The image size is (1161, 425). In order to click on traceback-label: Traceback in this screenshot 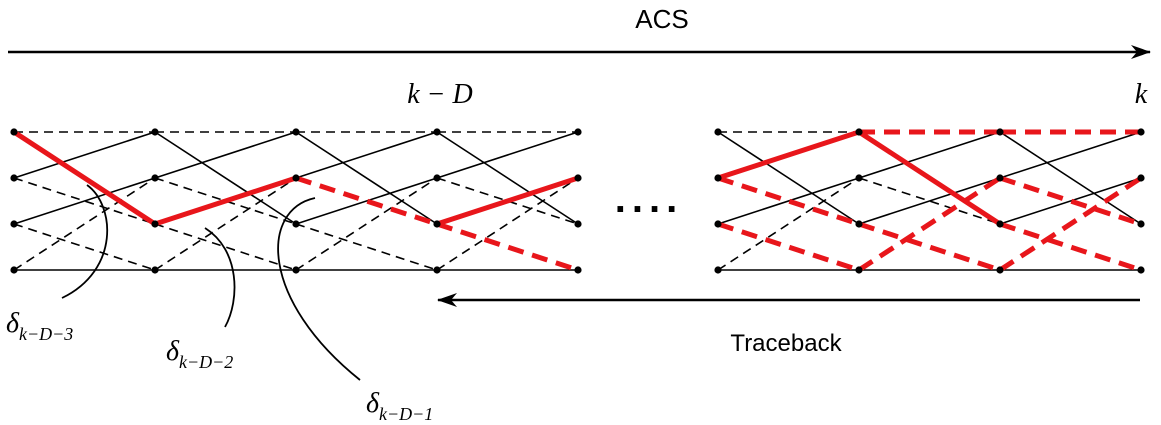, I will do `click(786, 343)`.